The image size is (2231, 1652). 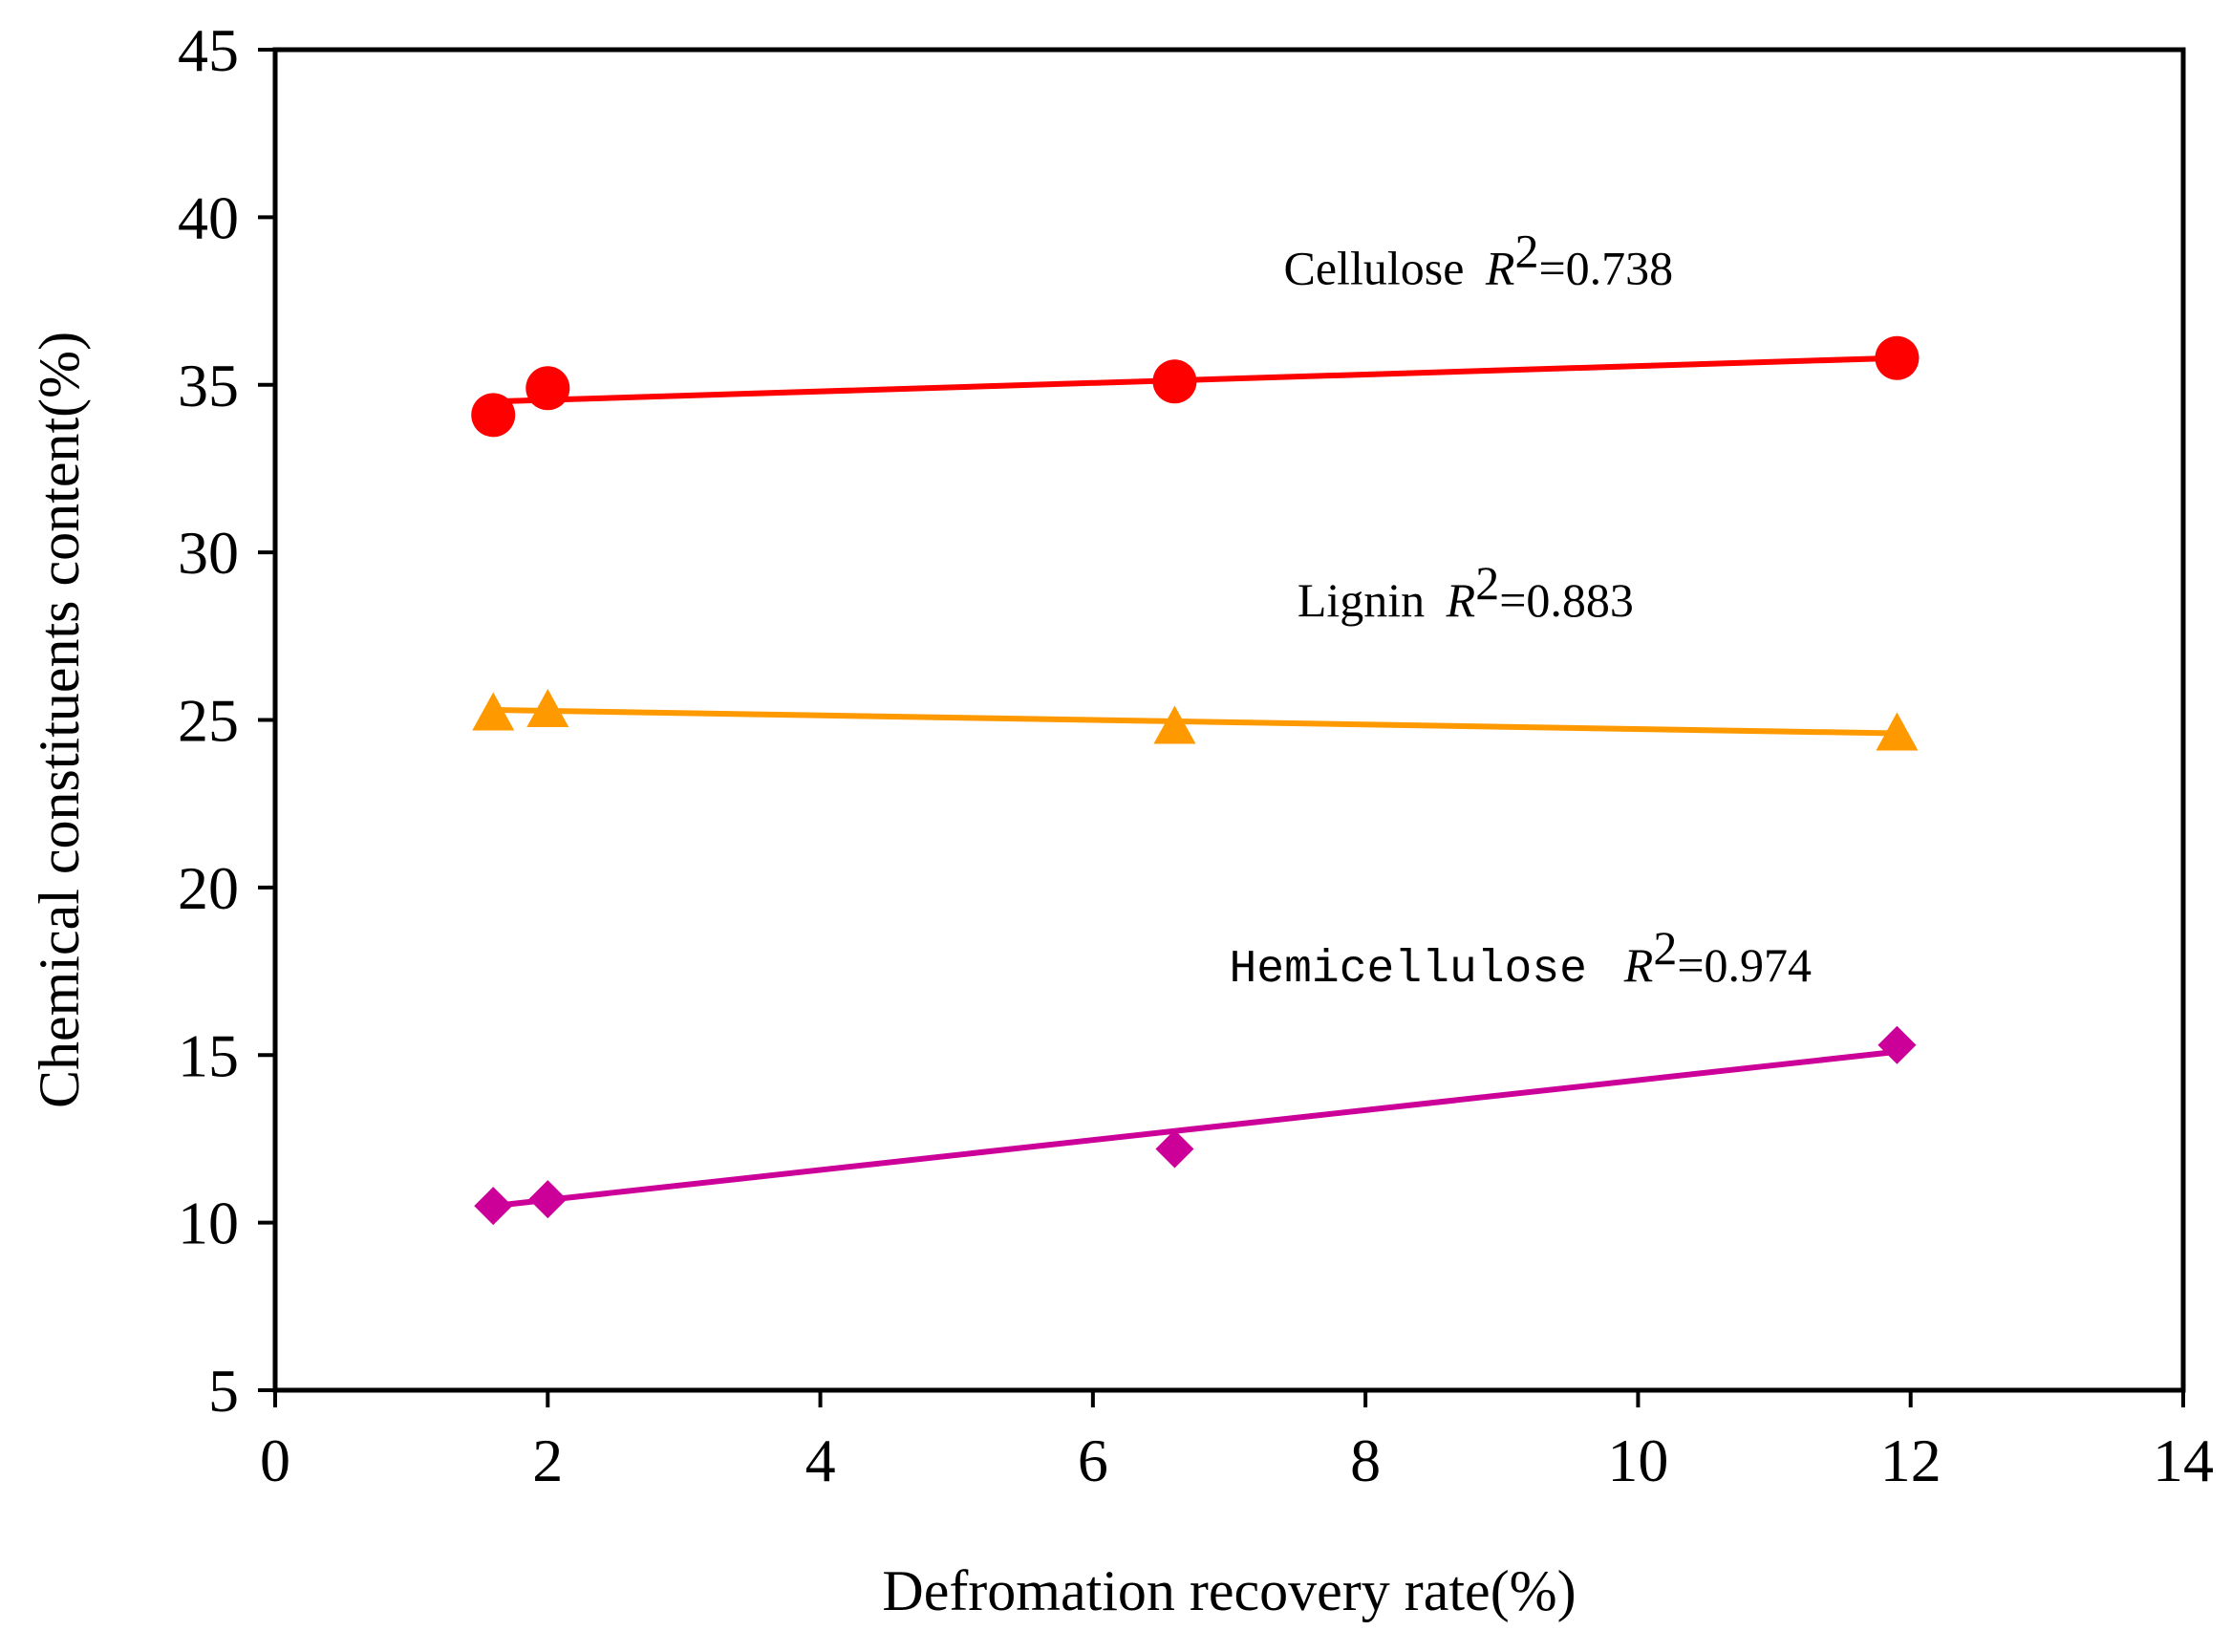 What do you see at coordinates (1638, 965) in the screenshot?
I see `hemicellulose-r2-symbol: R` at bounding box center [1638, 965].